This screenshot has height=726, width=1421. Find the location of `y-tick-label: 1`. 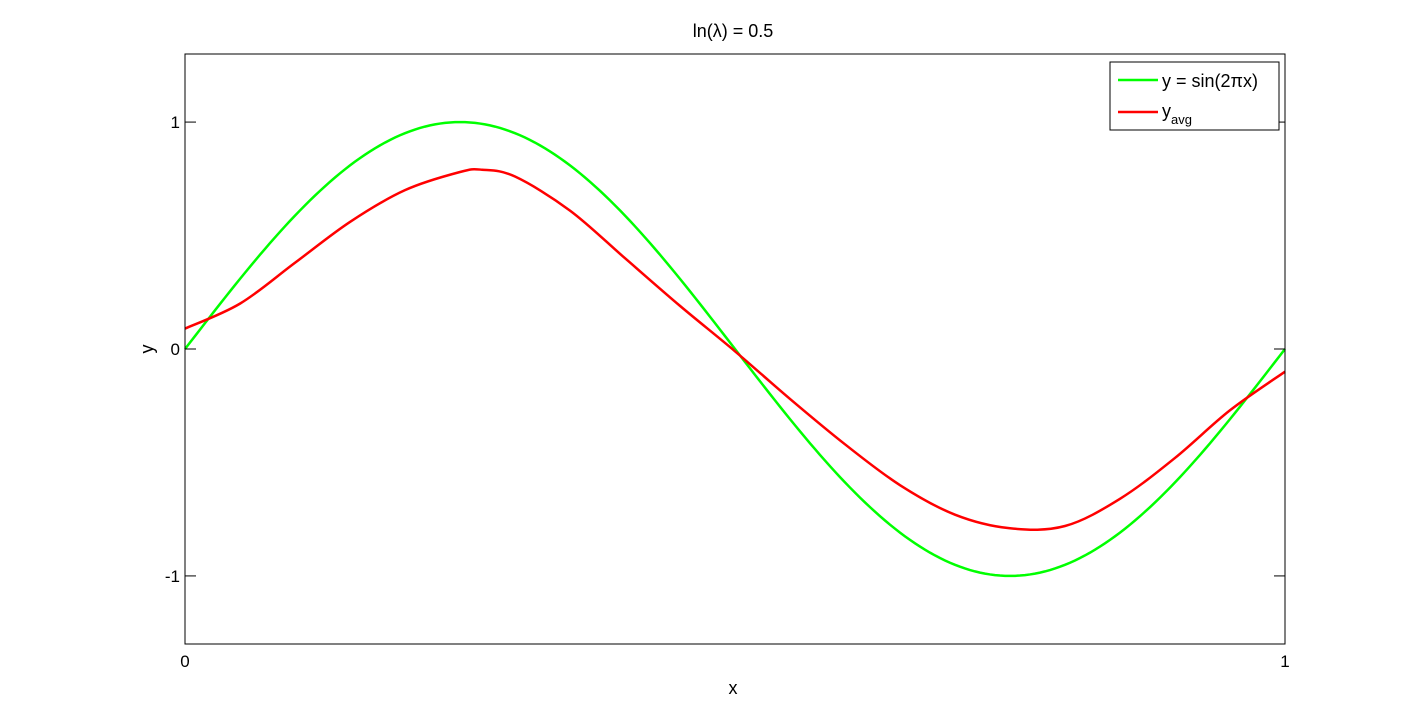

y-tick-label: 1 is located at coordinates (175, 122).